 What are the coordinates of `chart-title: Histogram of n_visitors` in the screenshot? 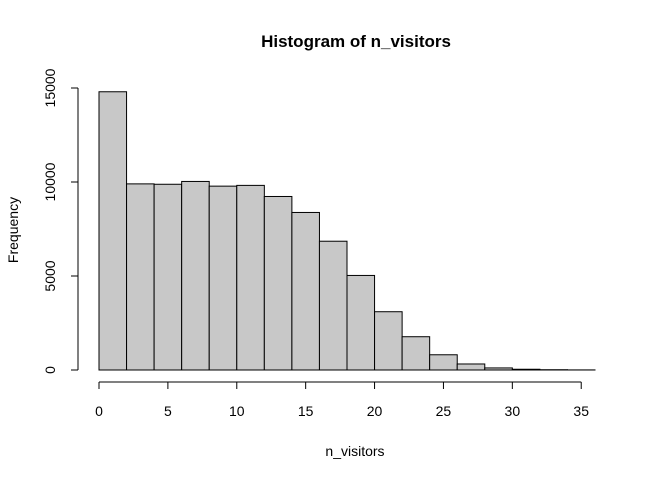 It's located at (356, 41).